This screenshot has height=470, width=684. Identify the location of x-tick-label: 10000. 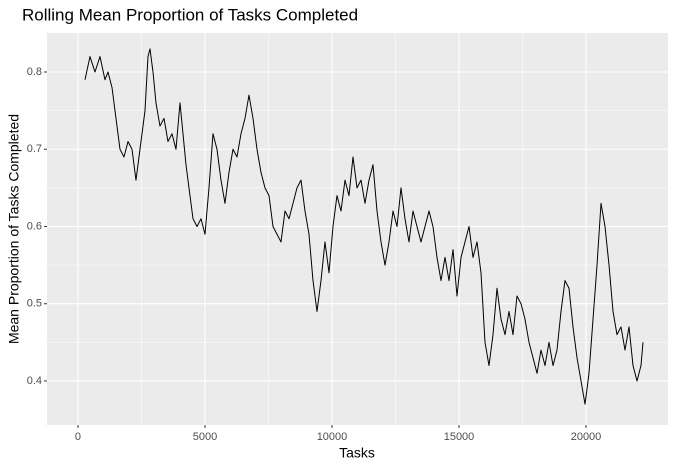
(332, 437).